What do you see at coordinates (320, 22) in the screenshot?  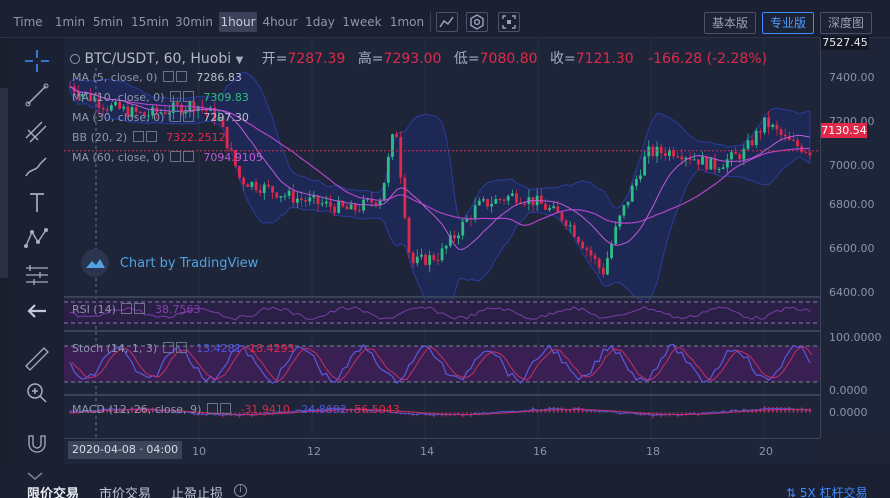 I see `timeframe-1day: 1day` at bounding box center [320, 22].